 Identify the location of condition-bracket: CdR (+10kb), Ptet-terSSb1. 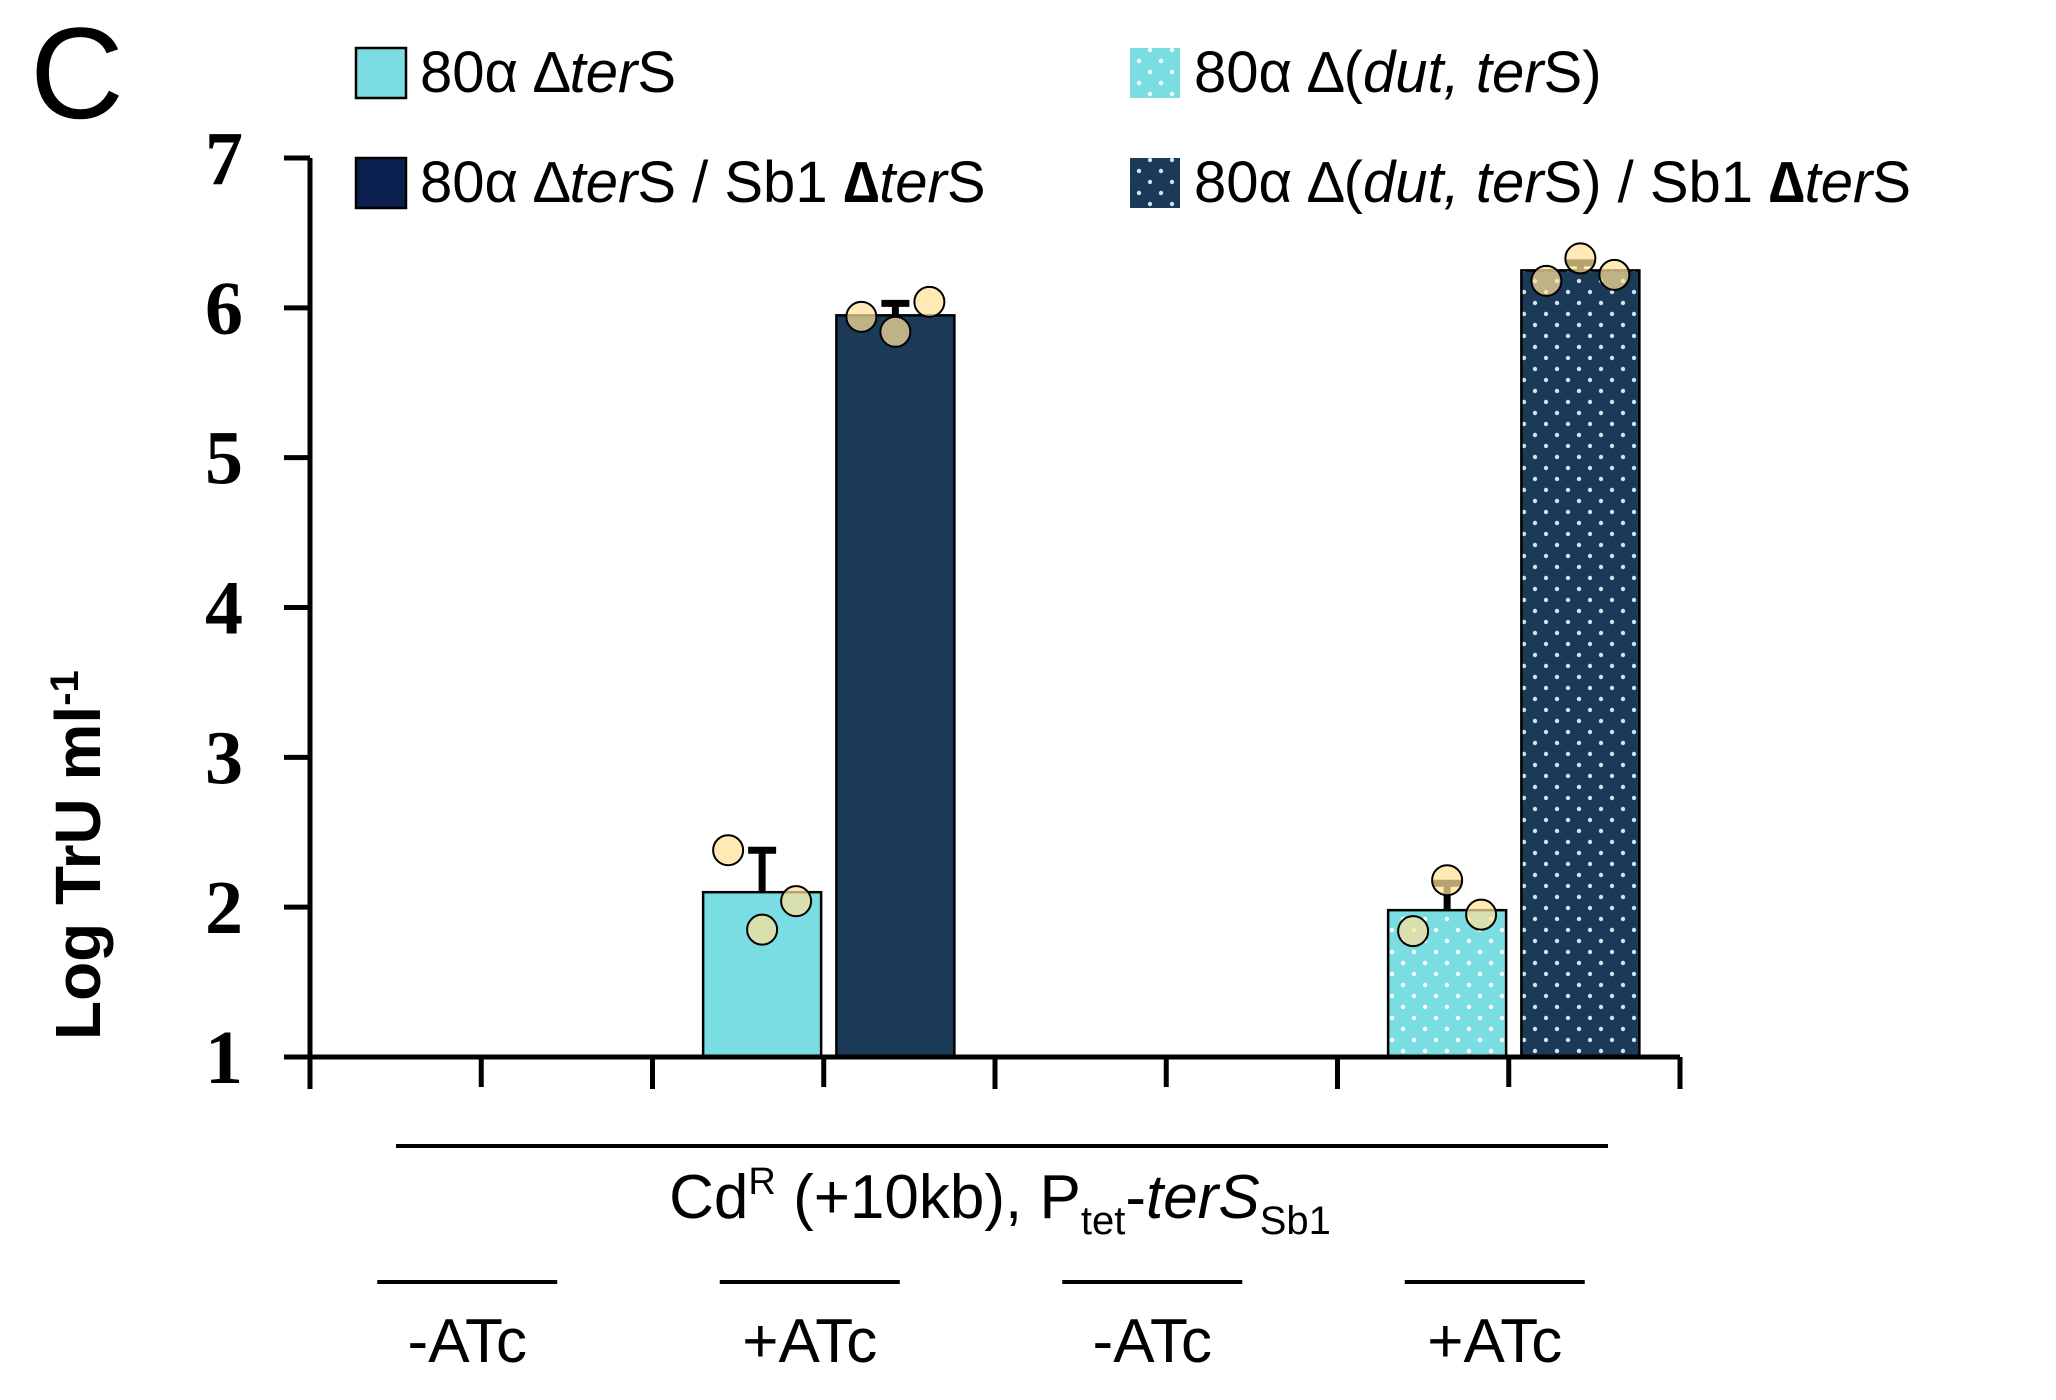
(1002, 1193).